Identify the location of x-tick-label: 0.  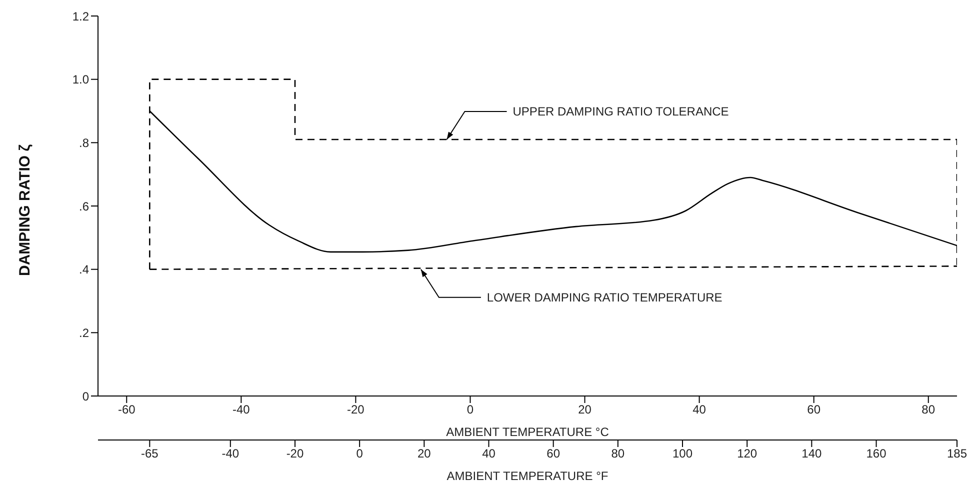
(360, 453).